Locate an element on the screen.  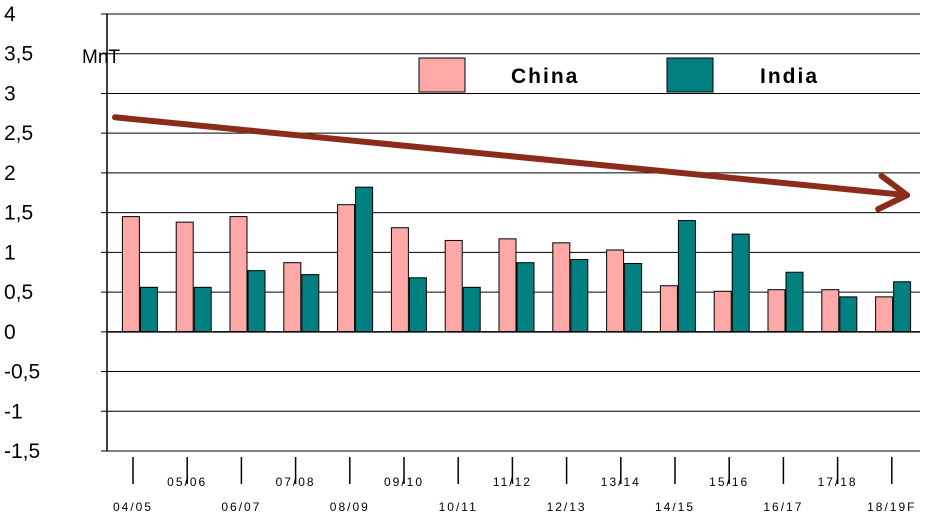
x-tick-label: 18/19F is located at coordinates (891, 507).